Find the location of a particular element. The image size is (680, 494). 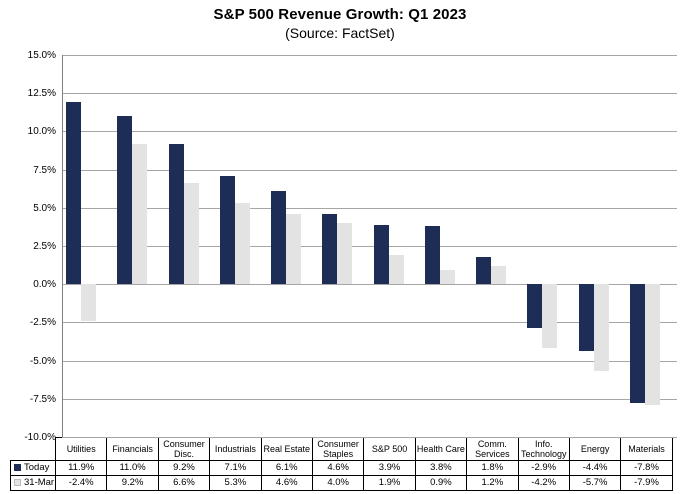

value-cell-today-s-p-500: 3.9% is located at coordinates (389, 468).